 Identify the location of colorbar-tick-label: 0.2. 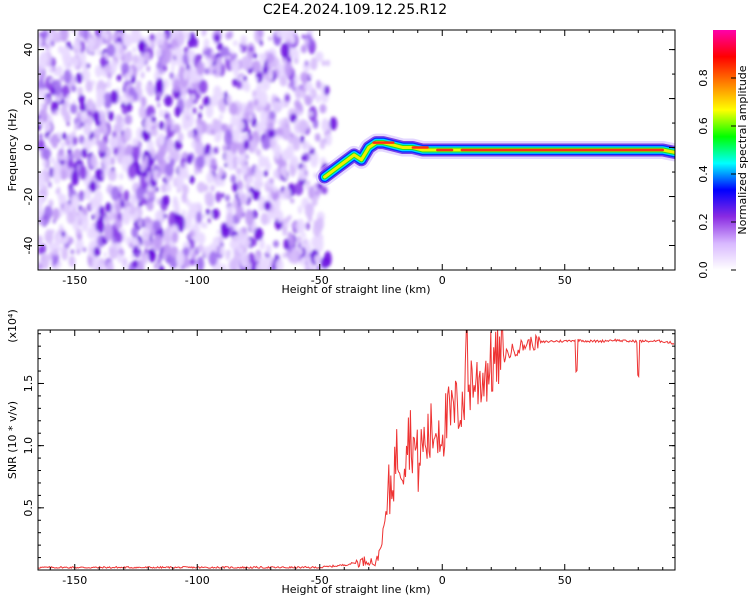
(703, 222).